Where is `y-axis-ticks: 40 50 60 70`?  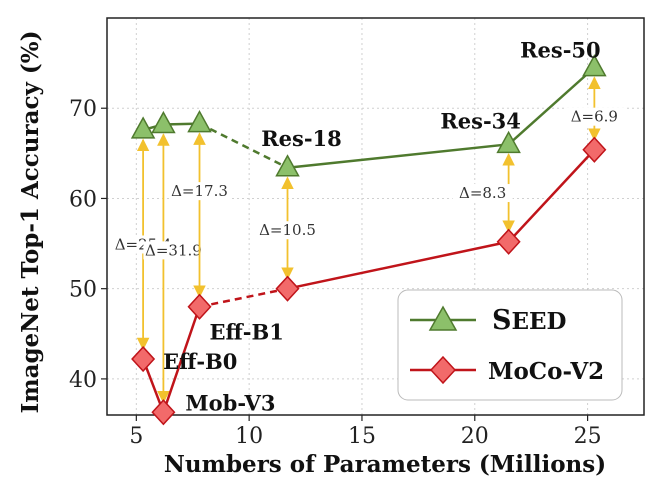
y-axis-ticks: 40 50 60 70 is located at coordinates (88, 245).